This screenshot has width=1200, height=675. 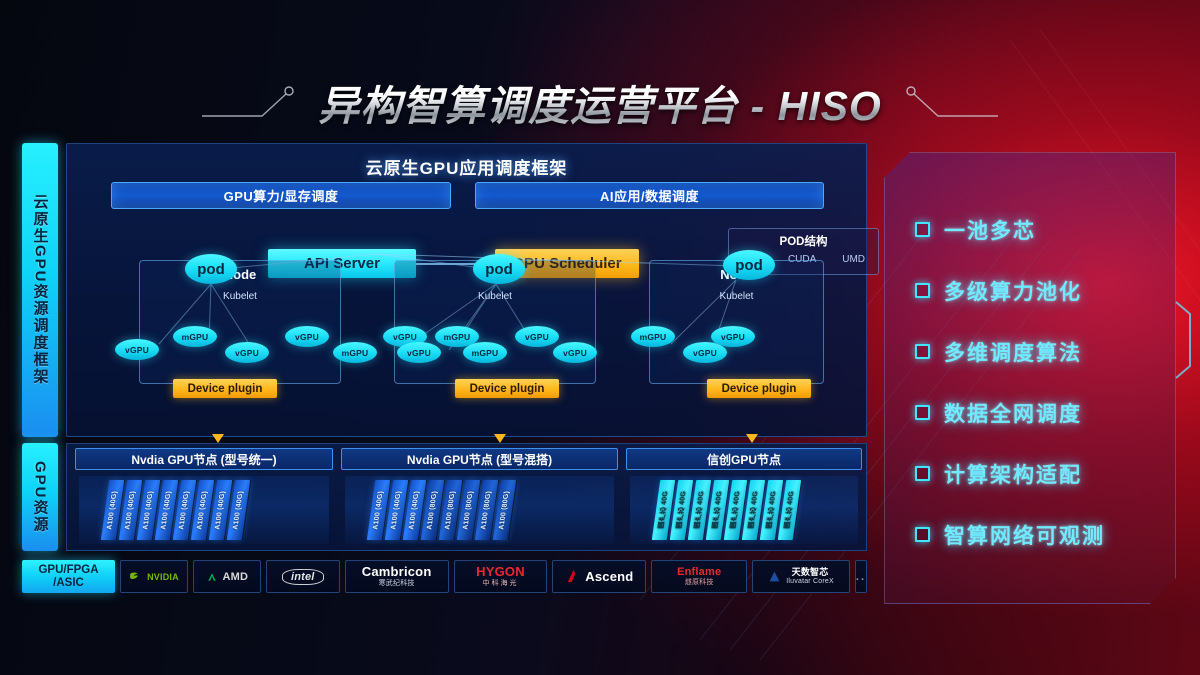 I want to click on sidebar-tab-gpu-resource: GPU资源, so click(x=40, y=497).